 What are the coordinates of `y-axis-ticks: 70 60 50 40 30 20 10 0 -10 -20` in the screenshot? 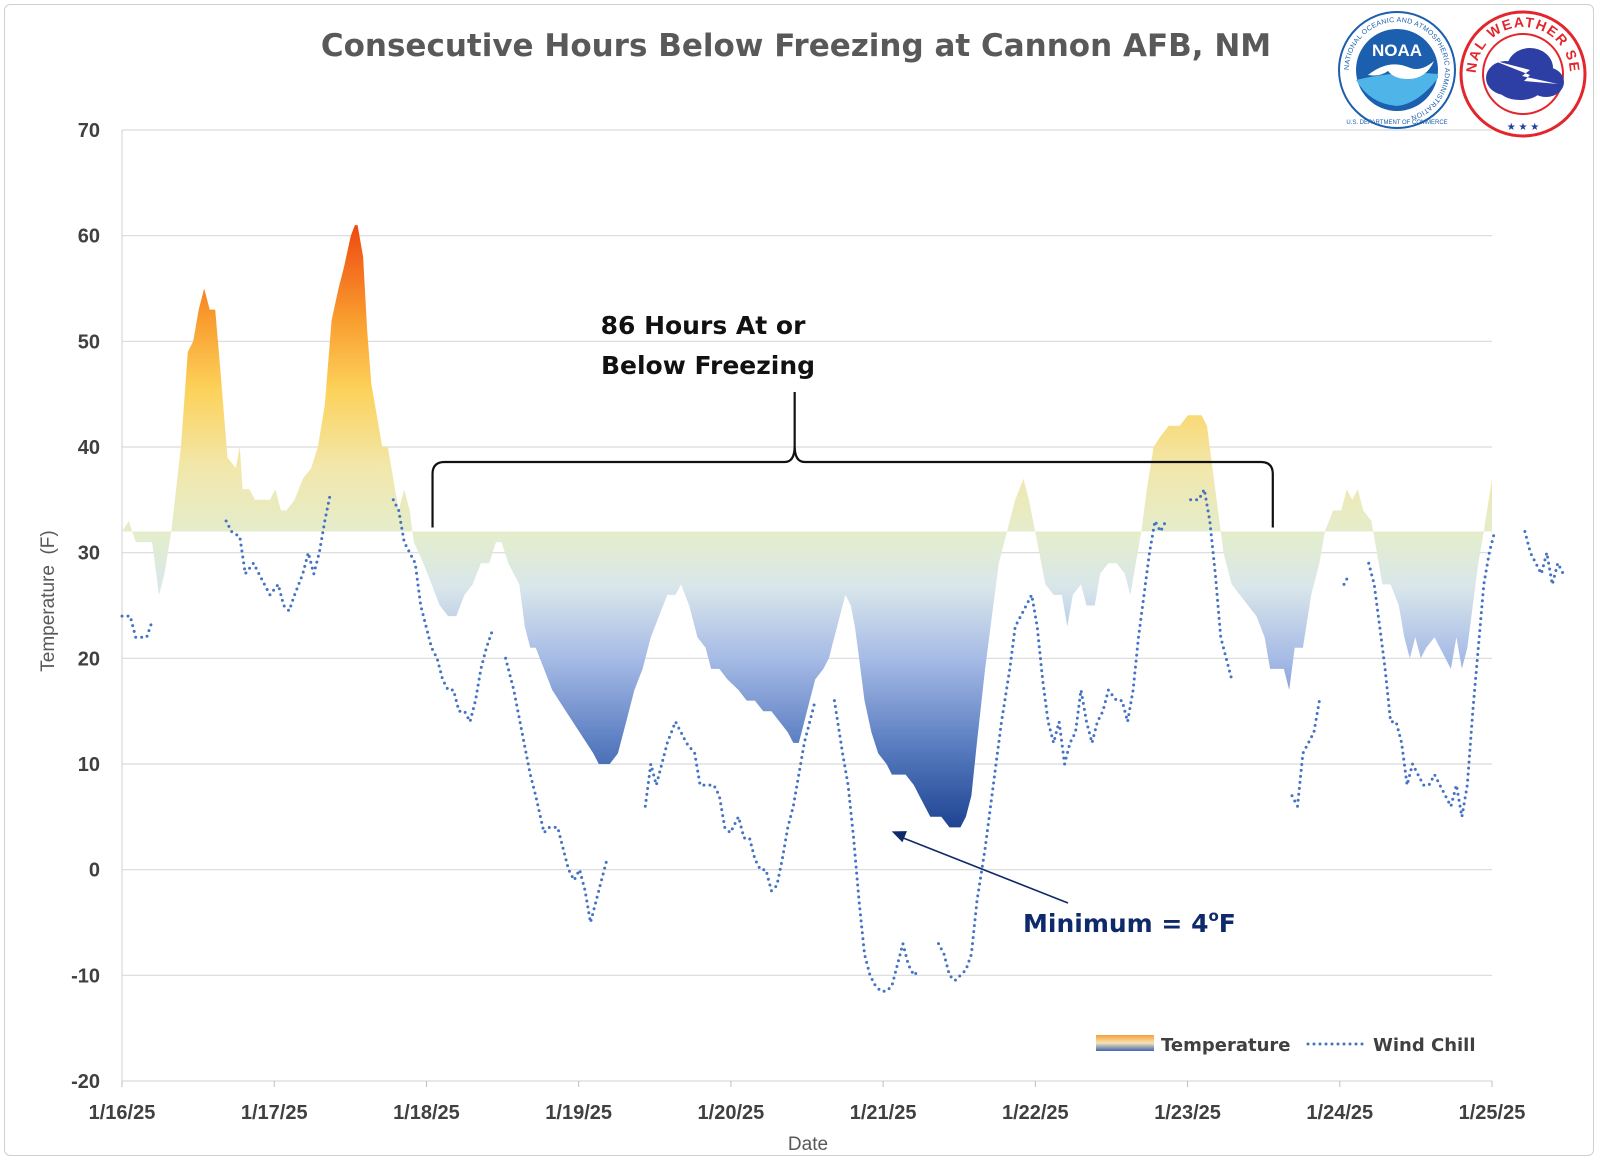 It's located at (85, 606).